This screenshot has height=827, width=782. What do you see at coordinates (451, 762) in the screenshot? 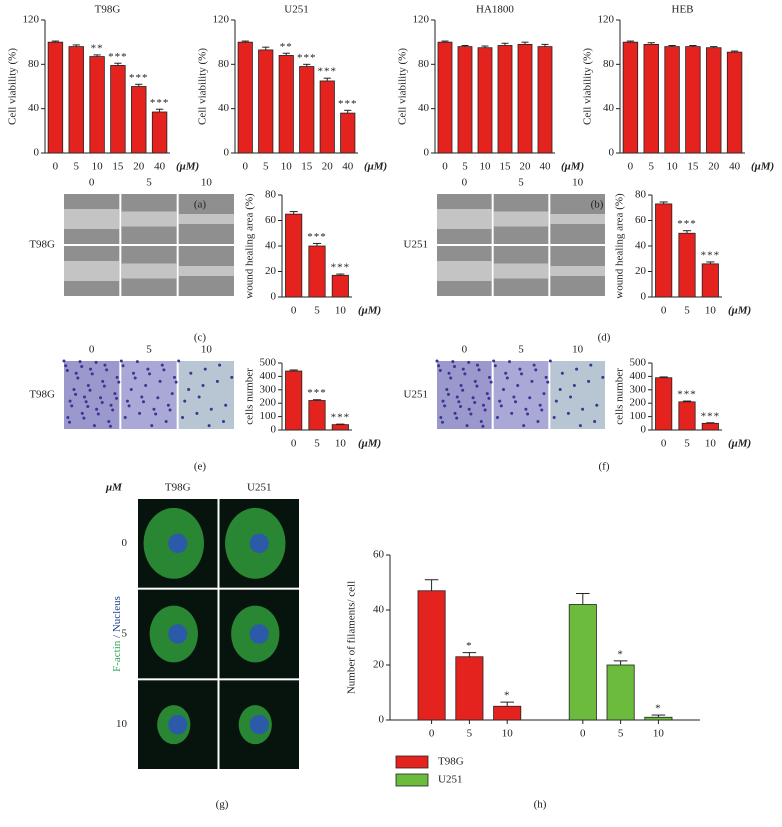
I see `legend-label: T98G` at bounding box center [451, 762].